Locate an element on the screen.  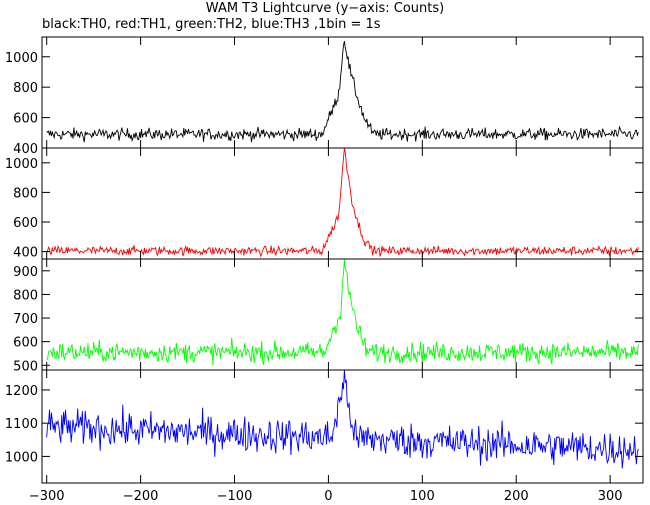
x-tick-label: 100 is located at coordinates (422, 496).